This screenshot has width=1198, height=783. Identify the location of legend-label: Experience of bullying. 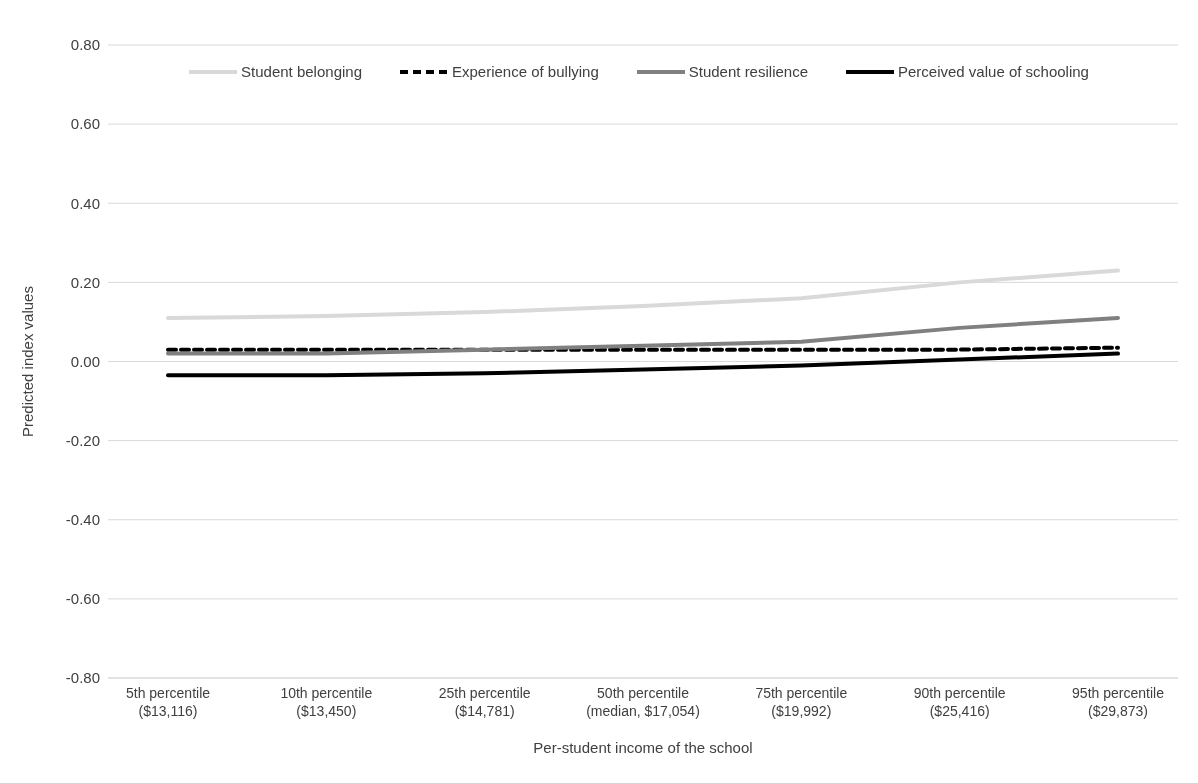
(525, 71).